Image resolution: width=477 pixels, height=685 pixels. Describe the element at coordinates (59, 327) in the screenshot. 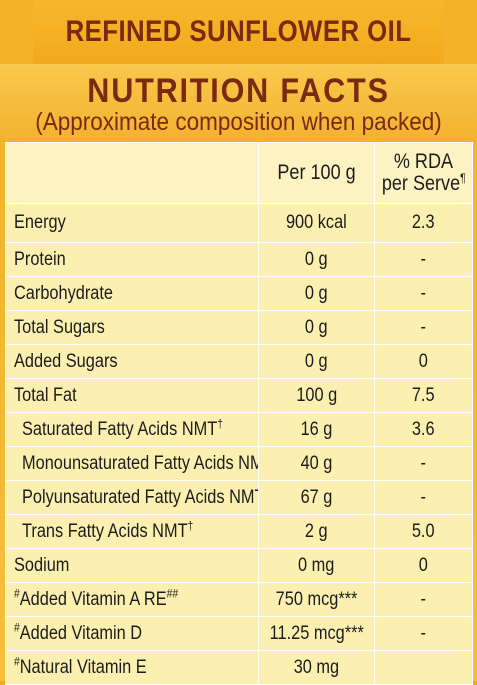

I see `nutrient-name: Total Sugars` at that location.